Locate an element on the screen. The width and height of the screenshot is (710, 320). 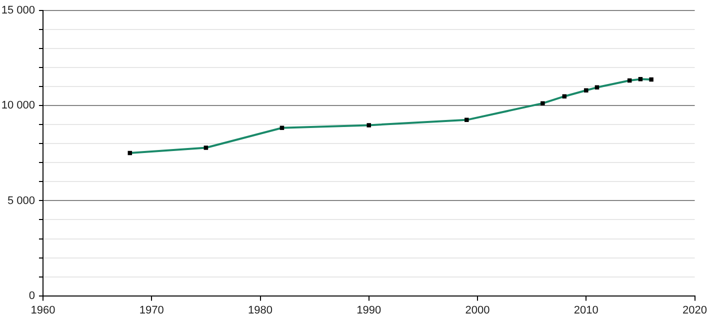
x-tick-label: 2020 is located at coordinates (695, 310).